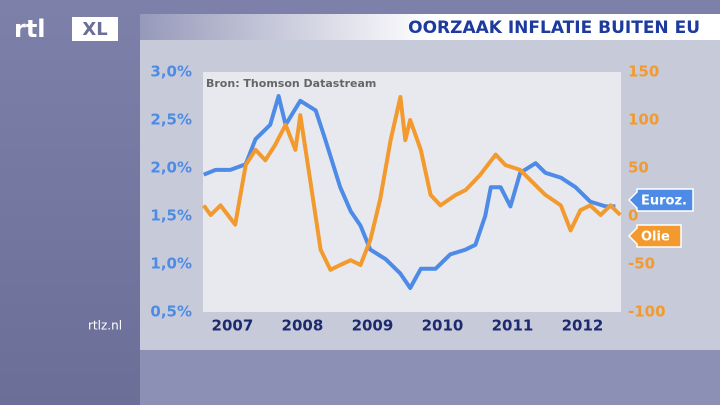  What do you see at coordinates (643, 120) in the screenshot?
I see `y2-tick-label: 100` at bounding box center [643, 120].